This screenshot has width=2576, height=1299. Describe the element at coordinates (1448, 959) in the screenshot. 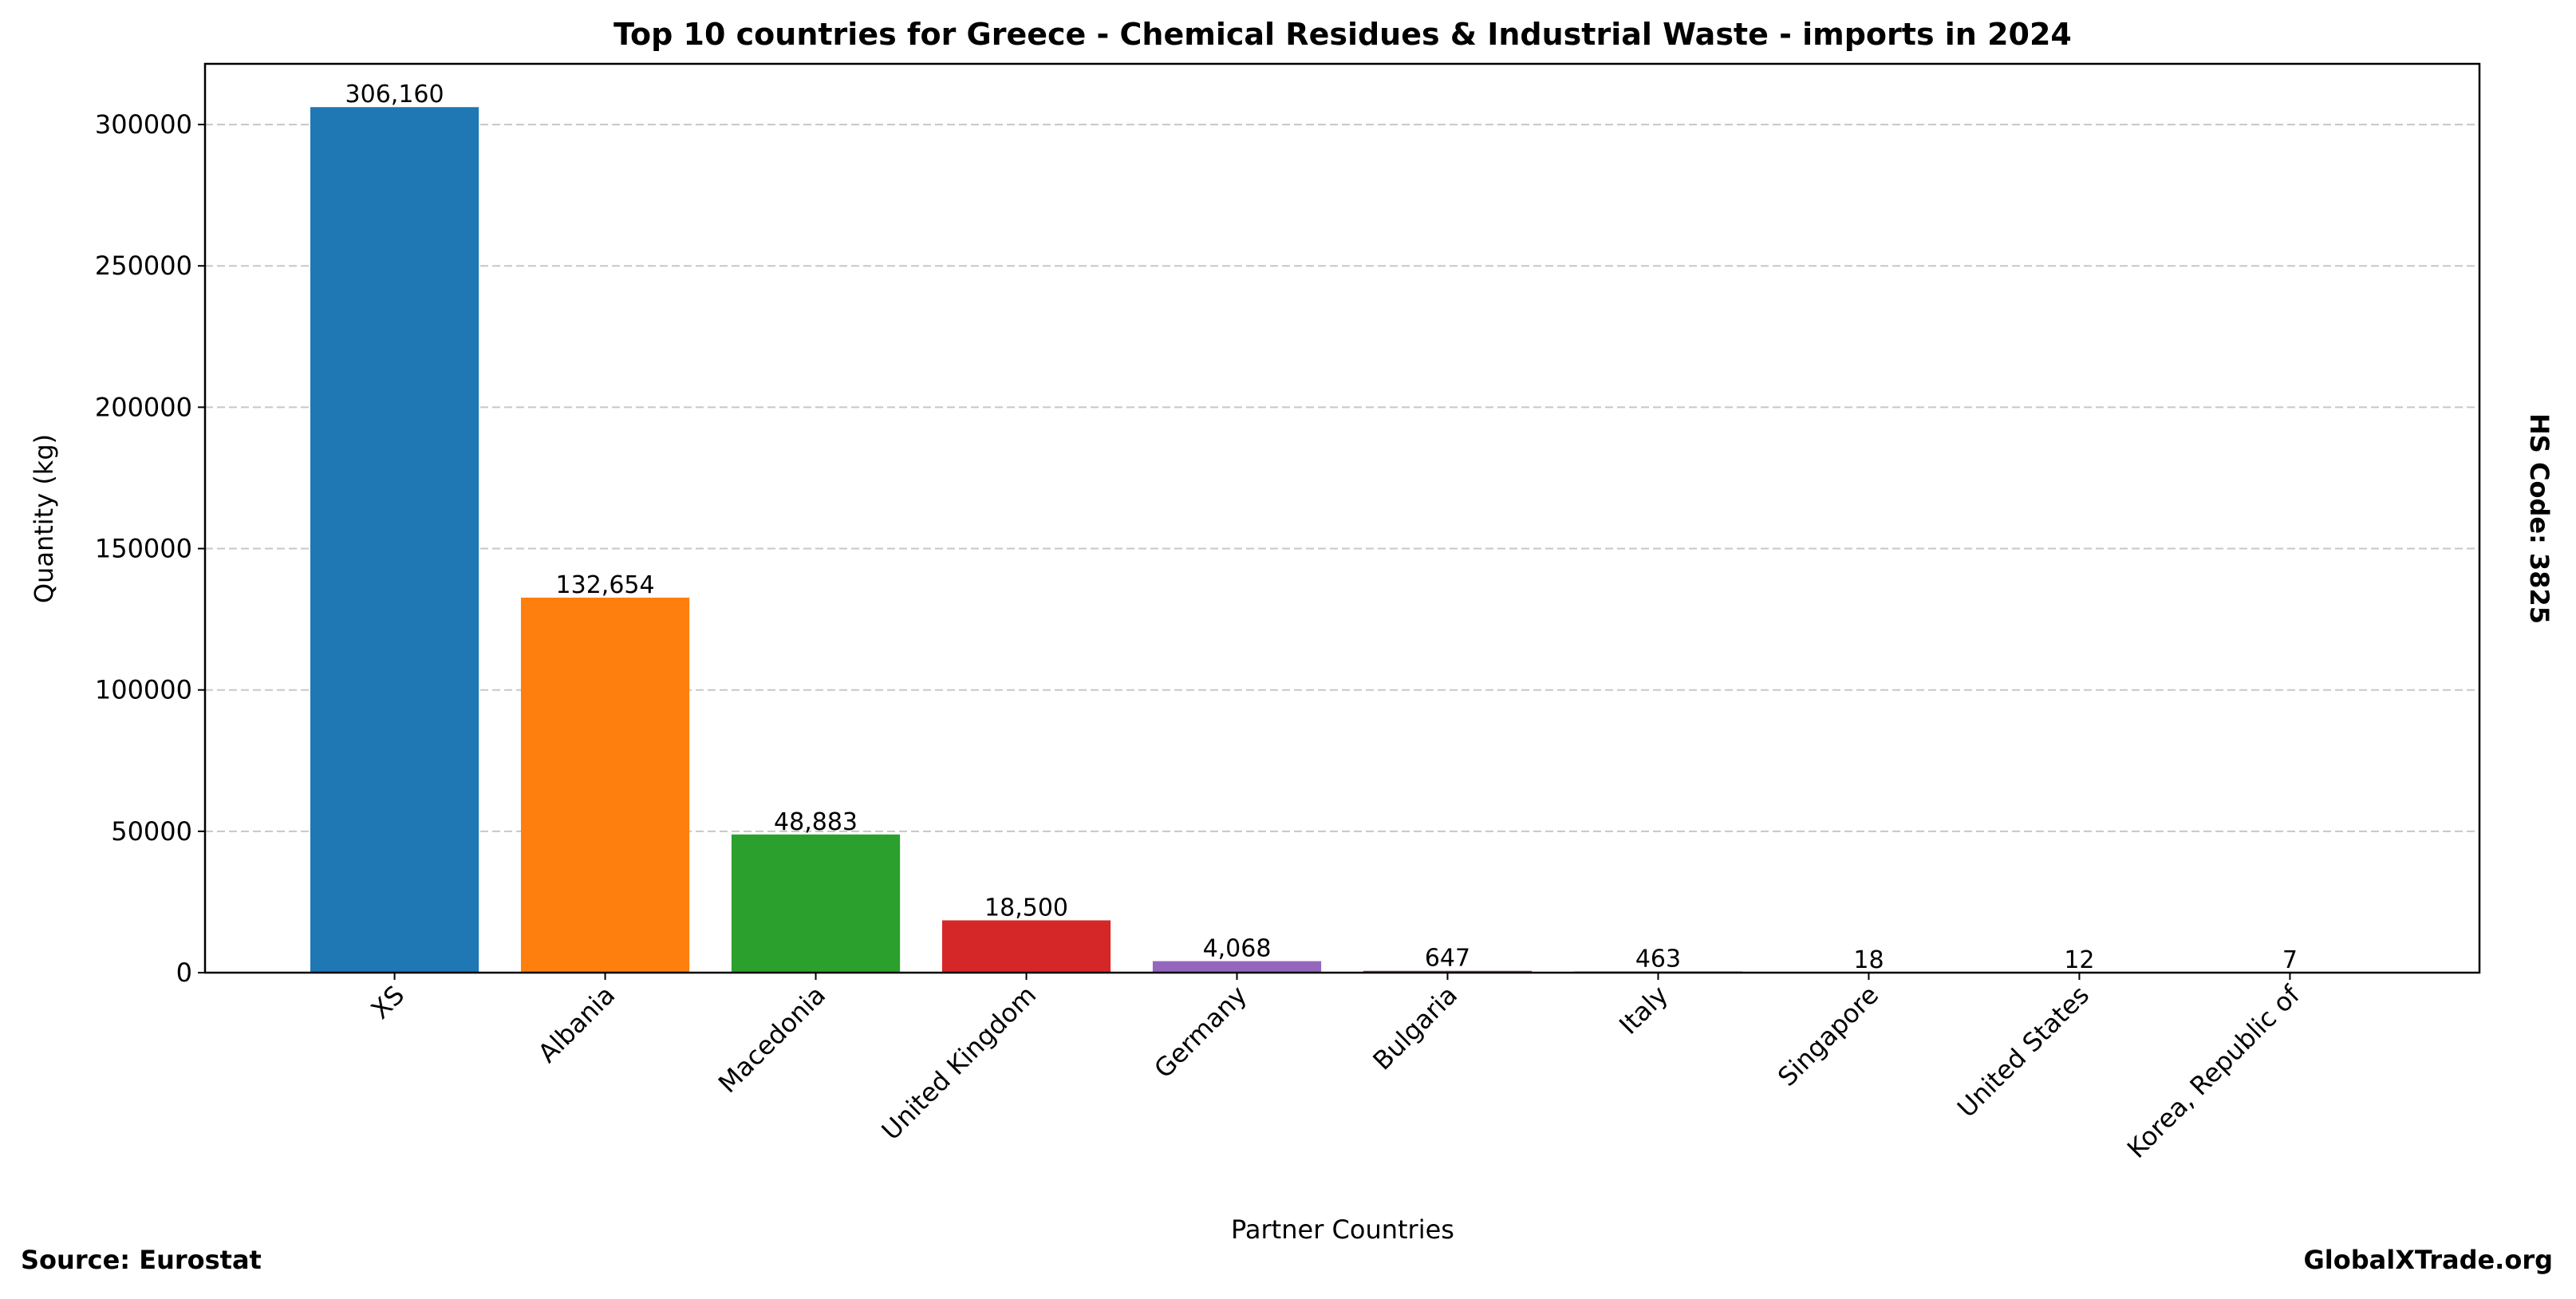

I see `data-label: 647` at that location.